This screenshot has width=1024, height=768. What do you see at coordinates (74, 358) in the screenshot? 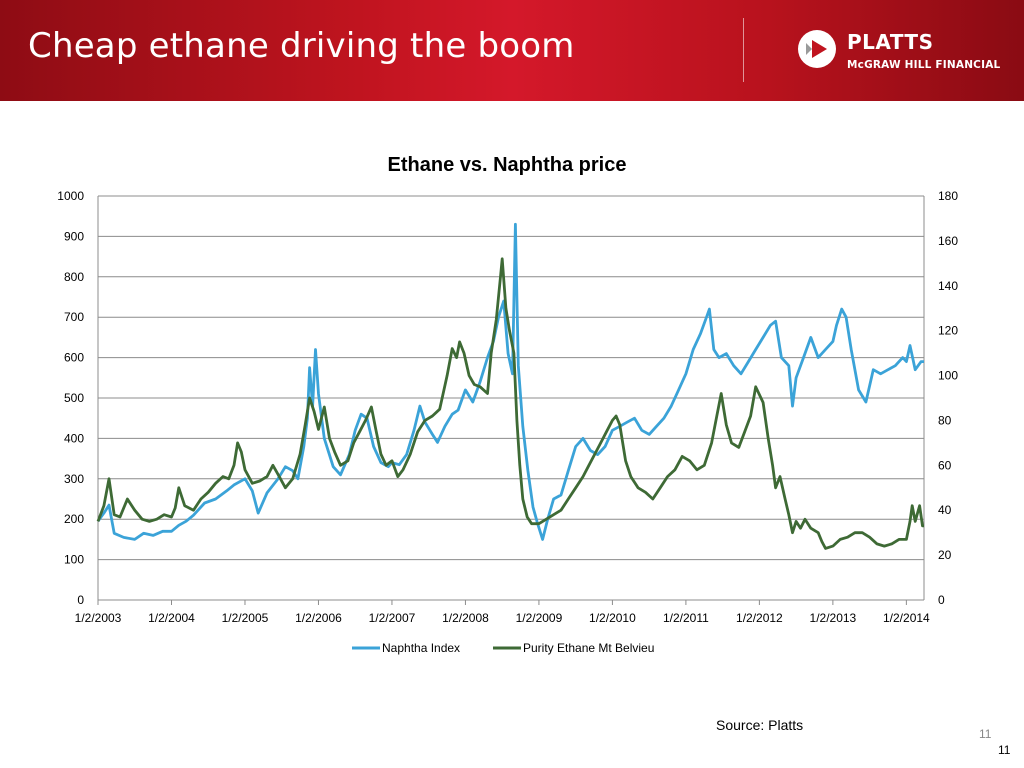
I see `left-tick-label: 600` at bounding box center [74, 358].